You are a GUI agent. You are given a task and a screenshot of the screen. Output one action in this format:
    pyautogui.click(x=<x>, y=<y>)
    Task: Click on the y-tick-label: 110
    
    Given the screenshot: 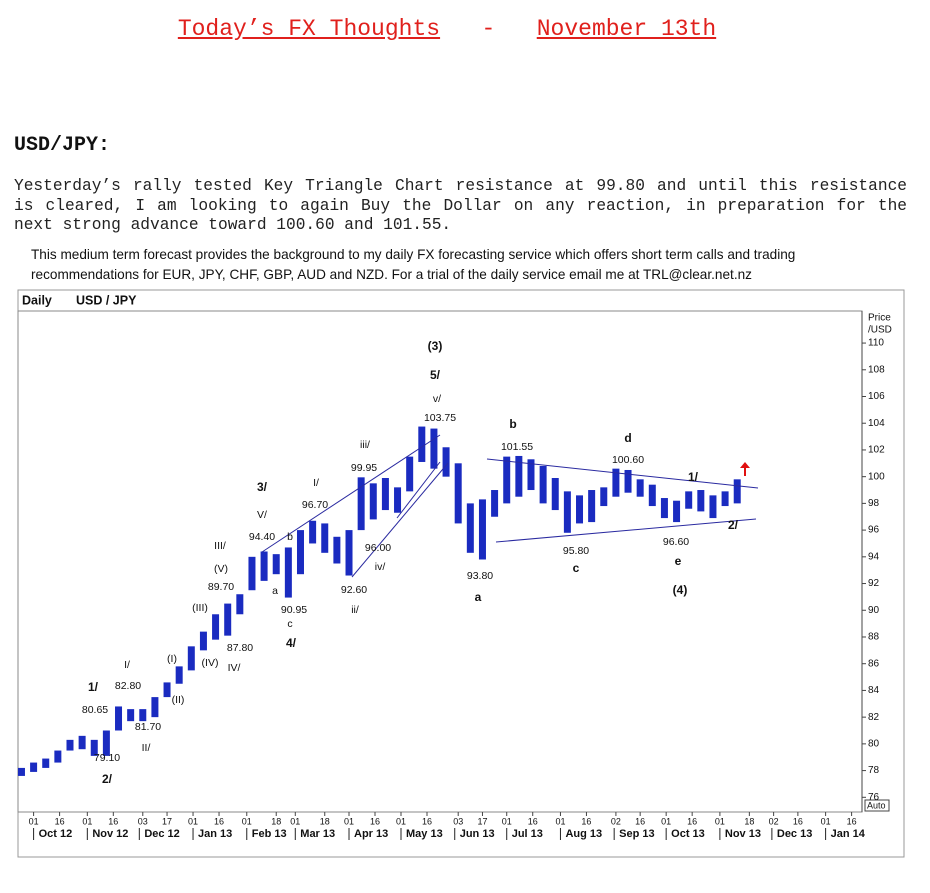 What is the action you would take?
    pyautogui.click(x=876, y=343)
    